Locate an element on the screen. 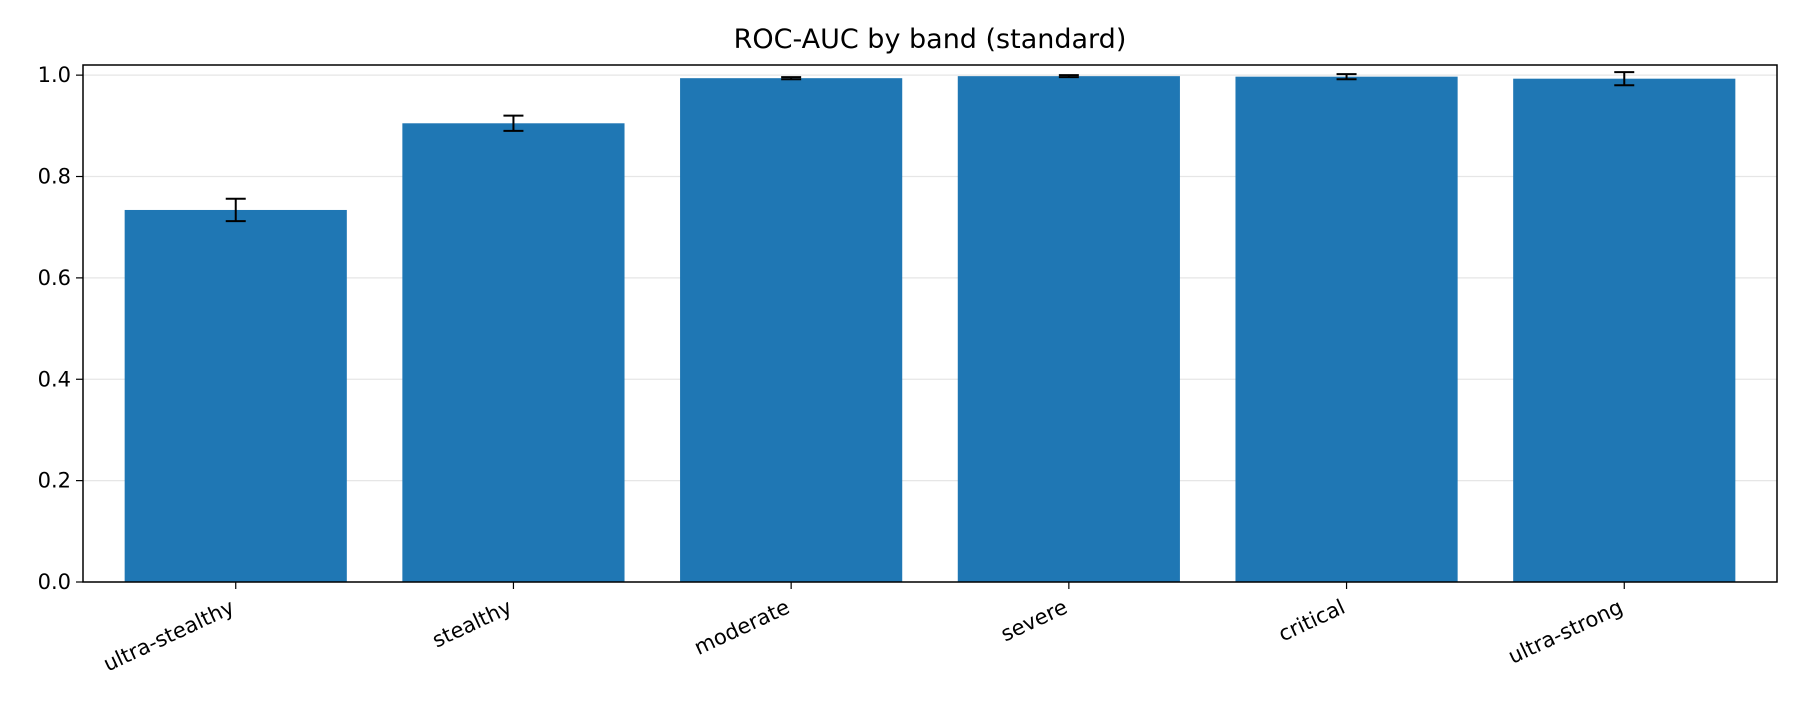 The height and width of the screenshot is (720, 1800). y-axis: 0.0 0.2 0.4 0.6 0.8 1.0 is located at coordinates (60, 328).